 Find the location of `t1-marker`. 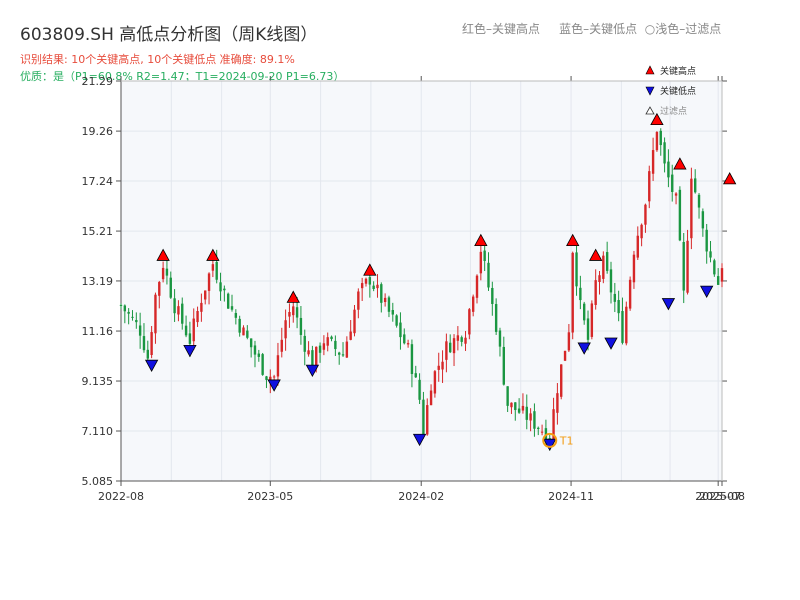

t1-marker is located at coordinates (550, 440).